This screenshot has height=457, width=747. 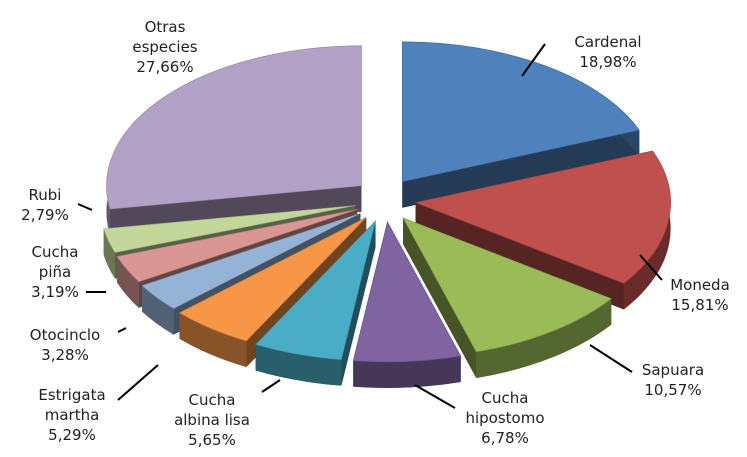 What do you see at coordinates (673, 370) in the screenshot?
I see `category-label: Sapuara` at bounding box center [673, 370].